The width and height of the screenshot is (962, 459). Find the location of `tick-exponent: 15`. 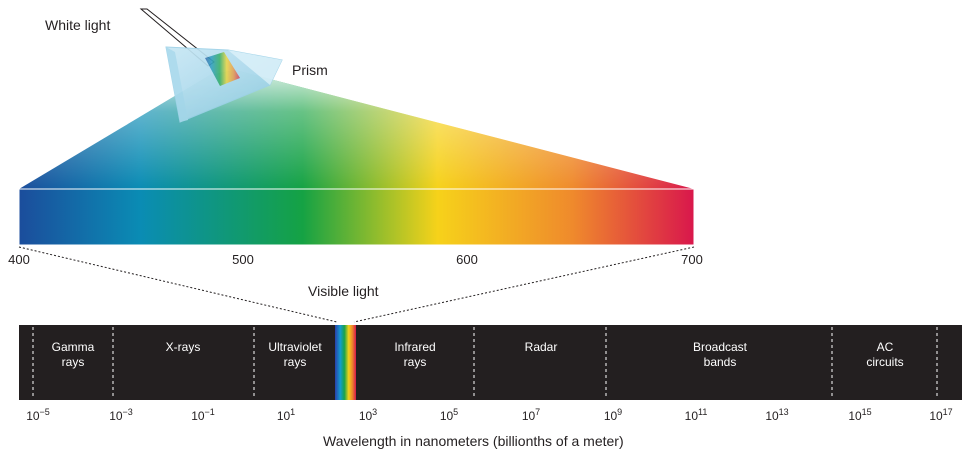

tick-exponent: 15 is located at coordinates (867, 412).